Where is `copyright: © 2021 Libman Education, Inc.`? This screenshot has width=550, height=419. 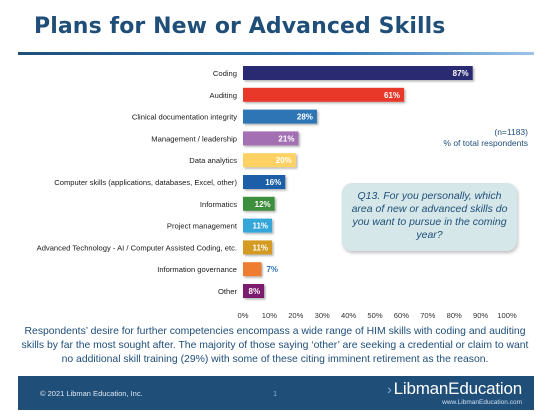
copyright: © 2021 Libman Education, Inc. is located at coordinates (91, 393).